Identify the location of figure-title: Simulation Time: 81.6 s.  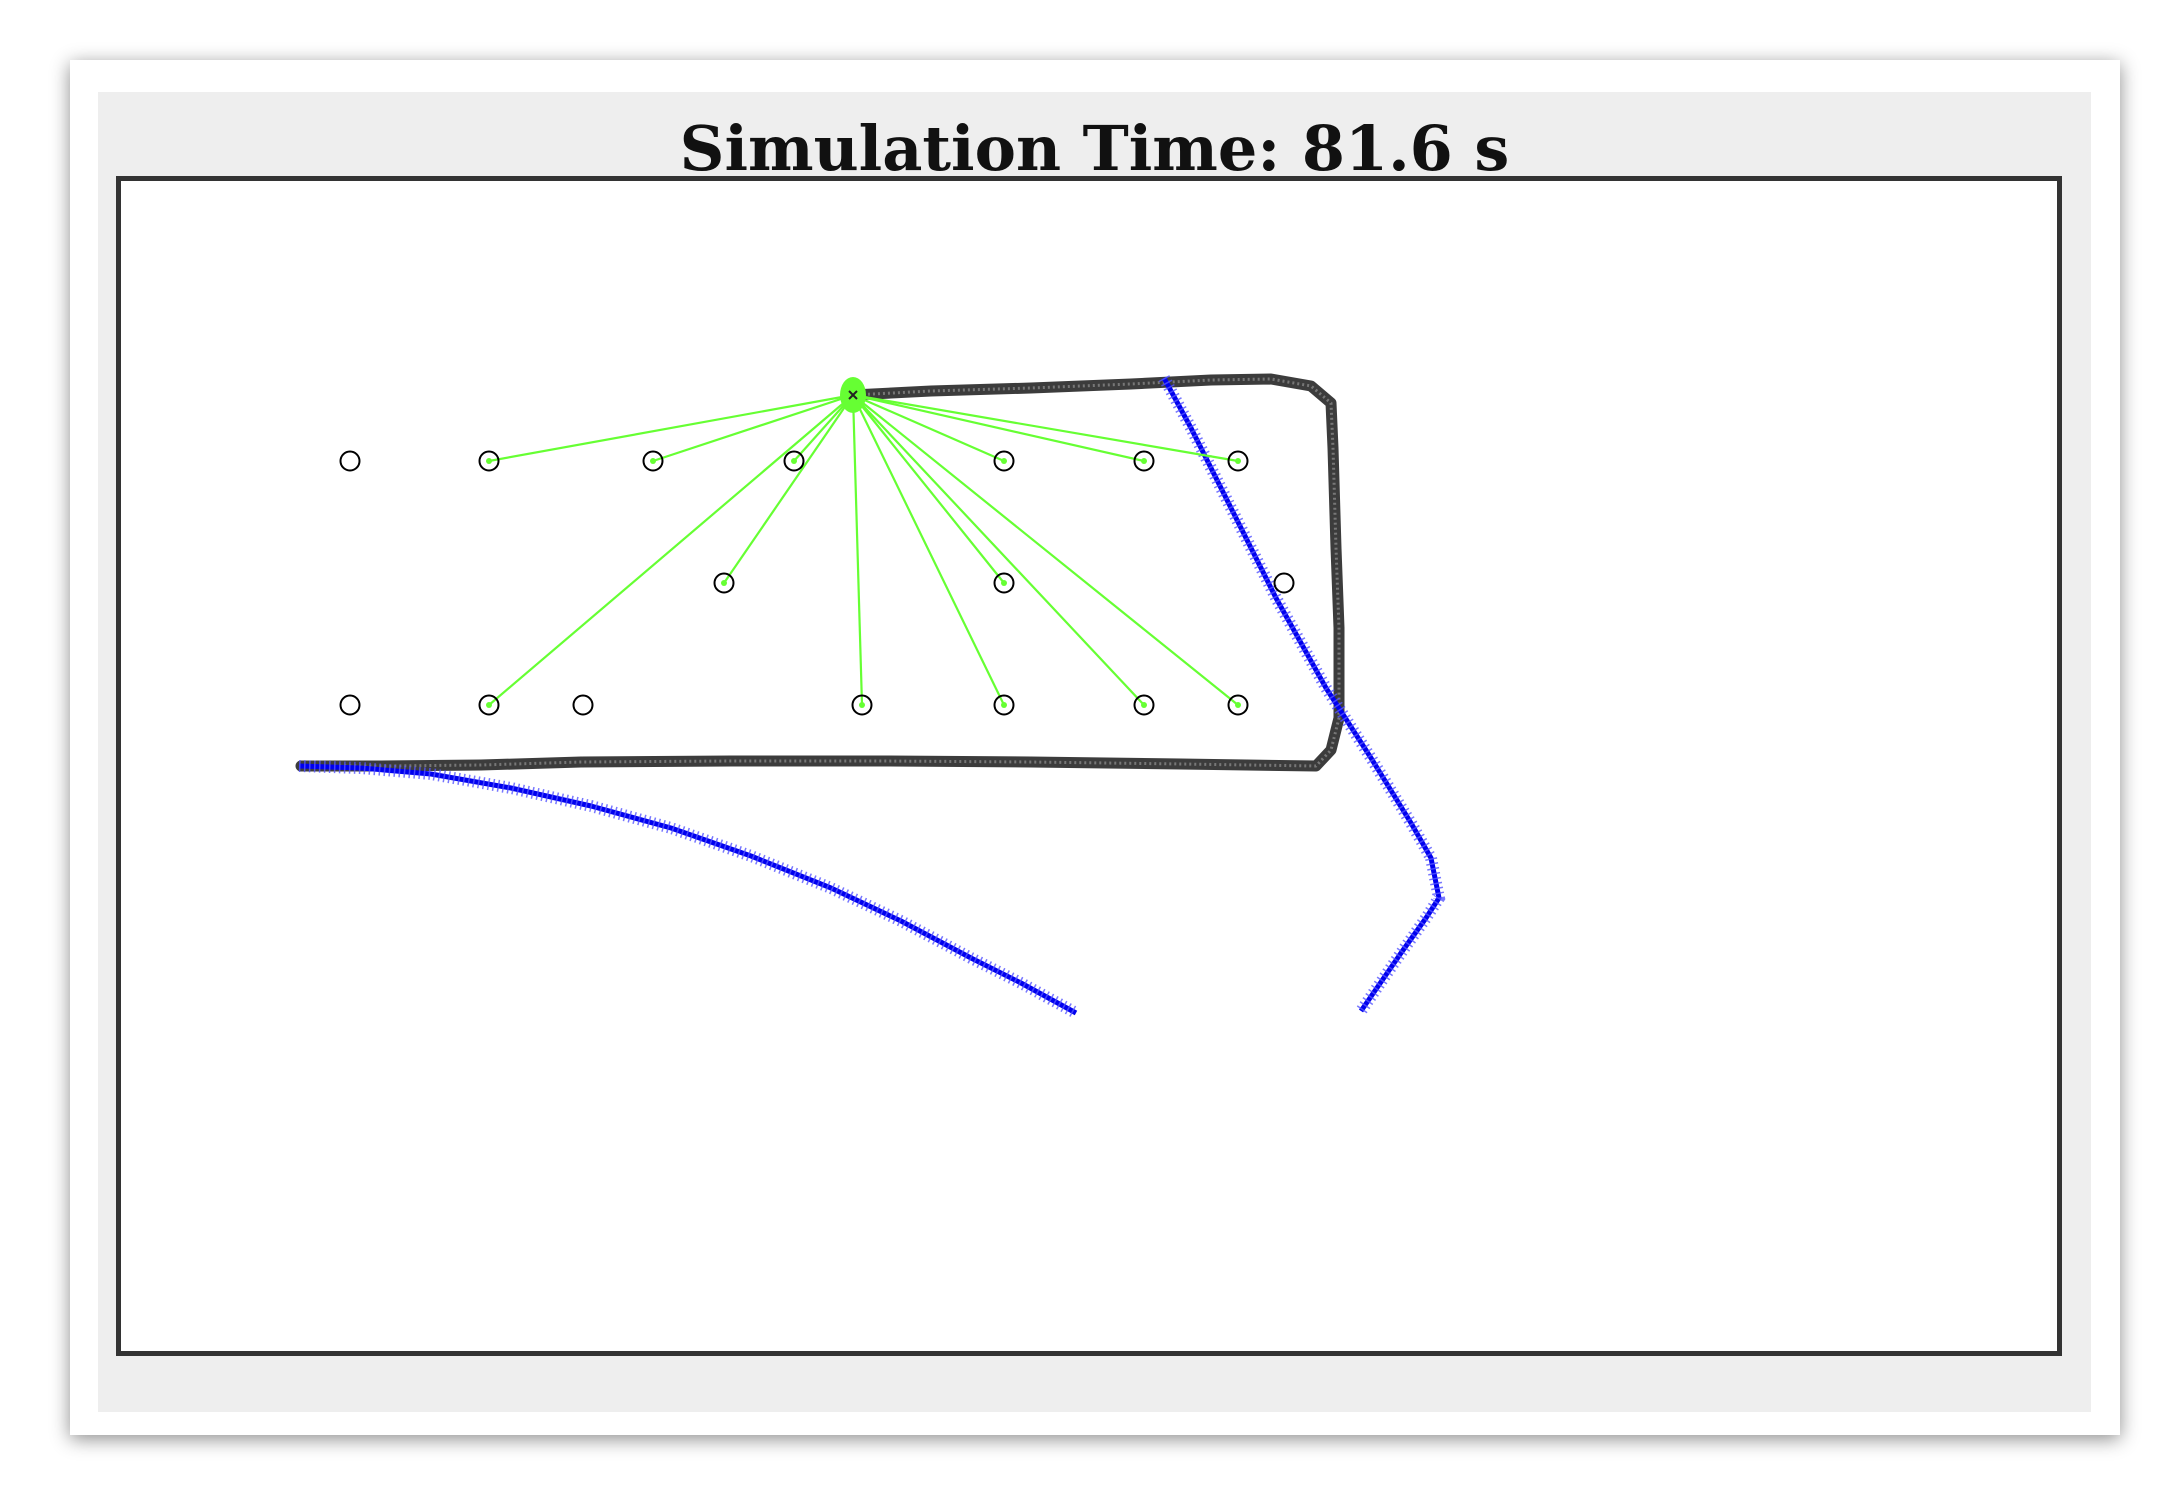
(1094, 148).